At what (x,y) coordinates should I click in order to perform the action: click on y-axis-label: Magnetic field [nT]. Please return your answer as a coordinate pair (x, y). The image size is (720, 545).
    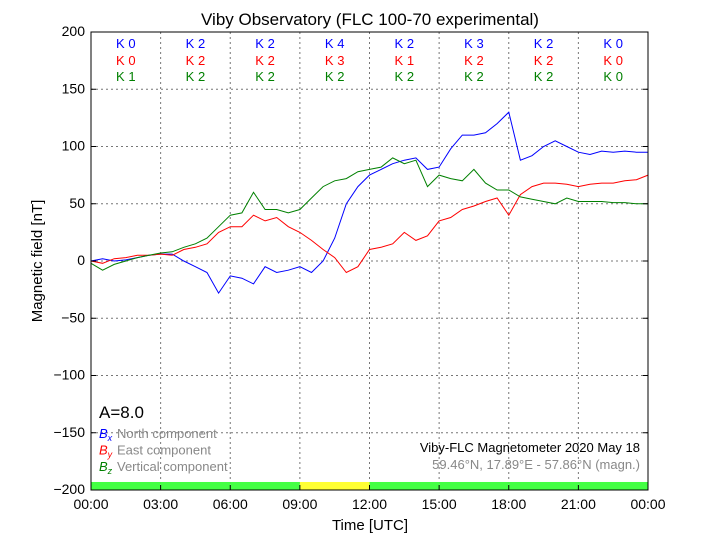
    Looking at the image, I should click on (37, 261).